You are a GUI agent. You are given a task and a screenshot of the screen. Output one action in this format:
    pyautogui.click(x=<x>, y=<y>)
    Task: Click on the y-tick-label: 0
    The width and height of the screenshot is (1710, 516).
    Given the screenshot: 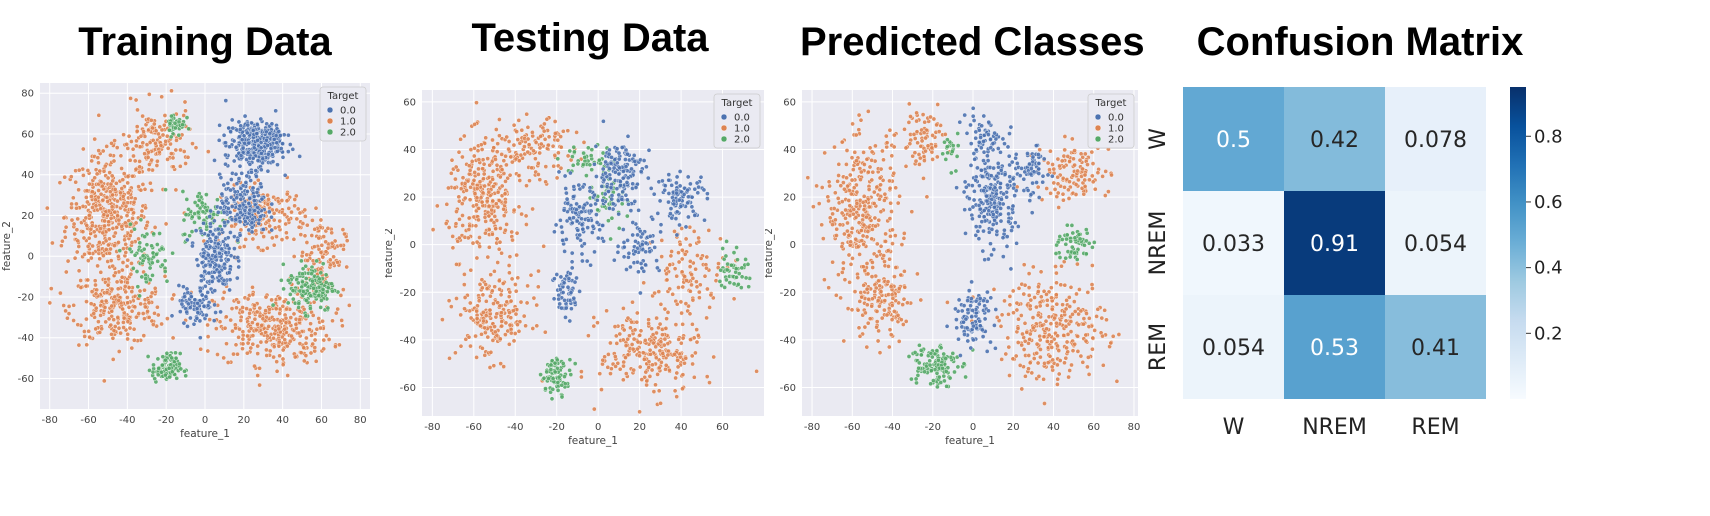 What is the action you would take?
    pyautogui.click(x=793, y=245)
    